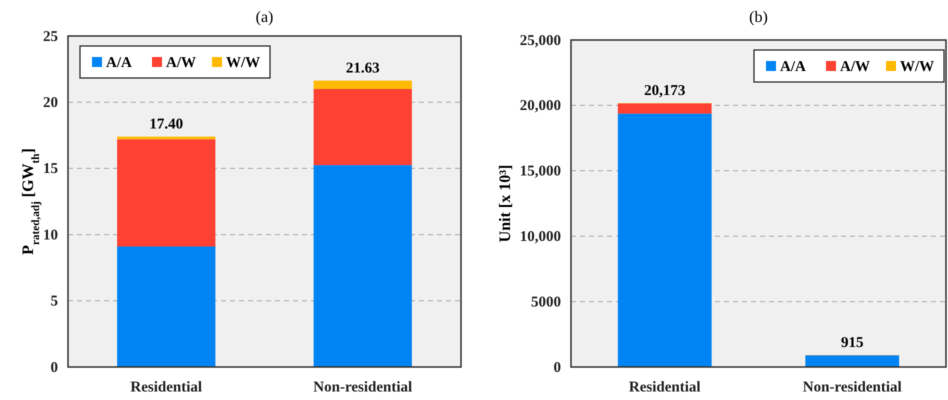 This screenshot has height=400, width=948. What do you see at coordinates (505, 203) in the screenshot?
I see `y-axis-title: Unit [x 10³]` at bounding box center [505, 203].